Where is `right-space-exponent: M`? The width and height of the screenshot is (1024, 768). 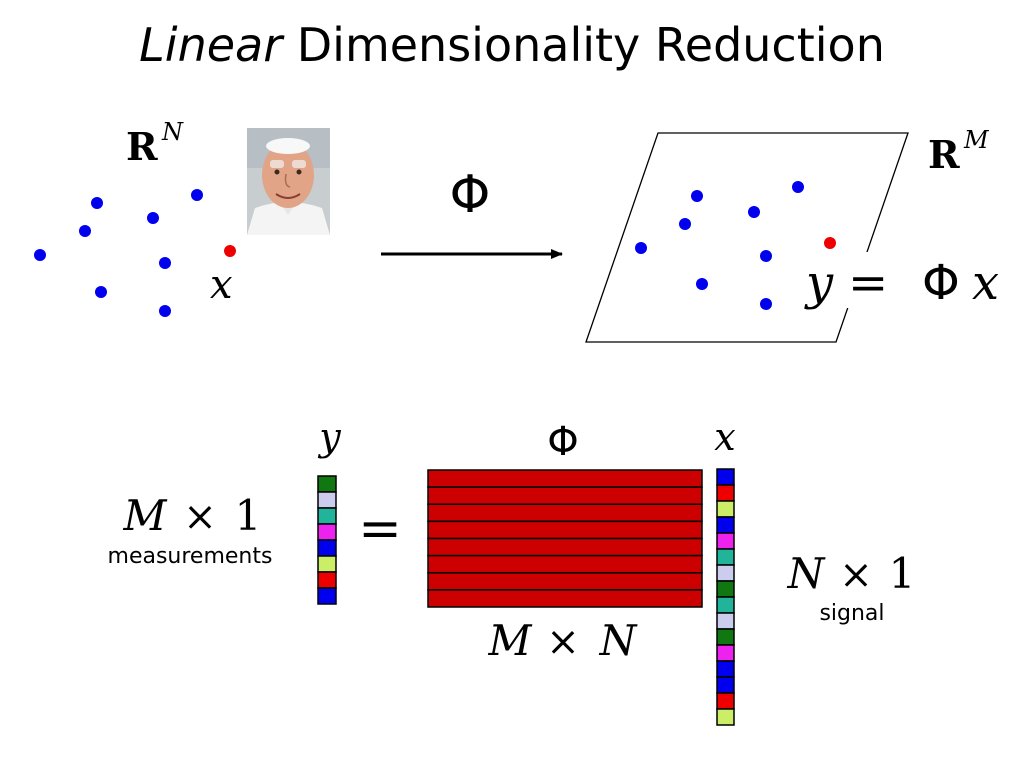 right-space-exponent: M is located at coordinates (976, 140).